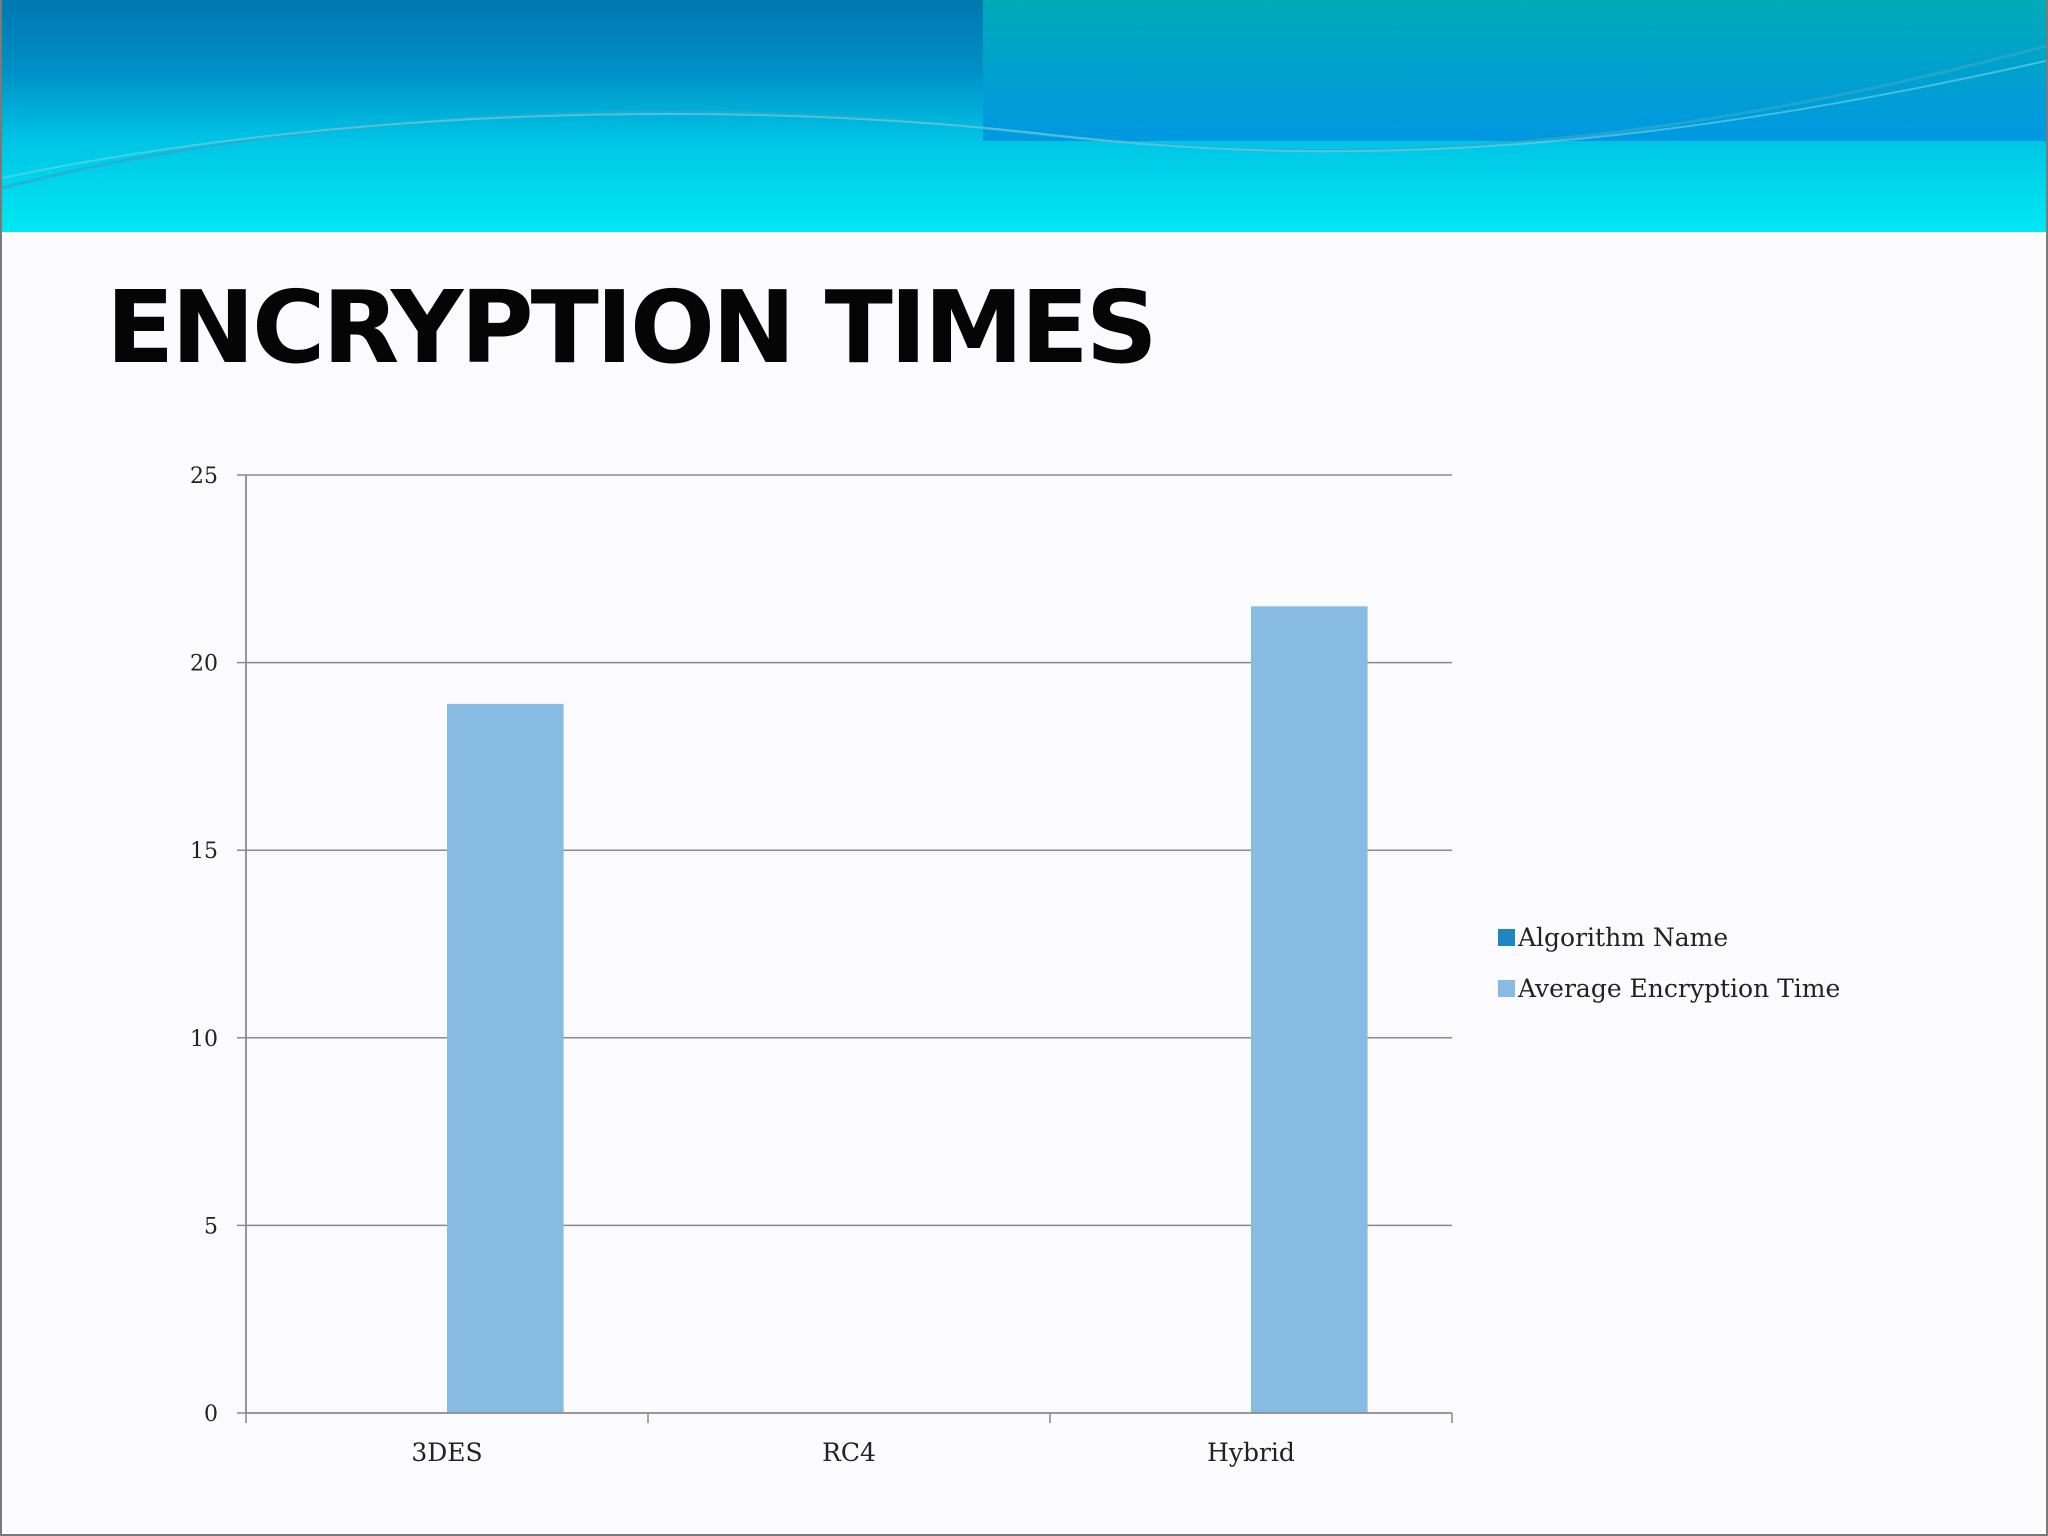 The image size is (2048, 1536). I want to click on legend-label: Average Encryption Time, so click(1678, 988).